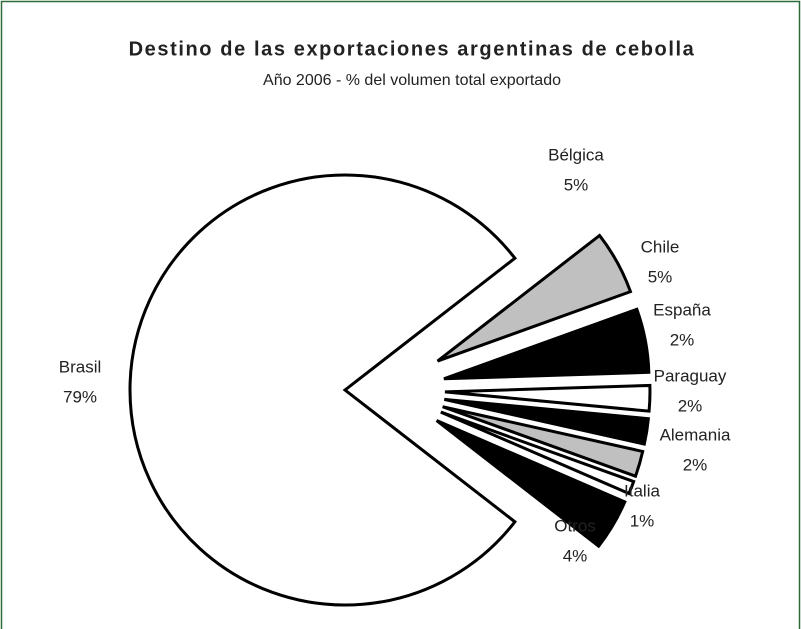 The image size is (801, 629). What do you see at coordinates (412, 80) in the screenshot?
I see `chart-subtitle: Año 2006 - % del volumen total exportado` at bounding box center [412, 80].